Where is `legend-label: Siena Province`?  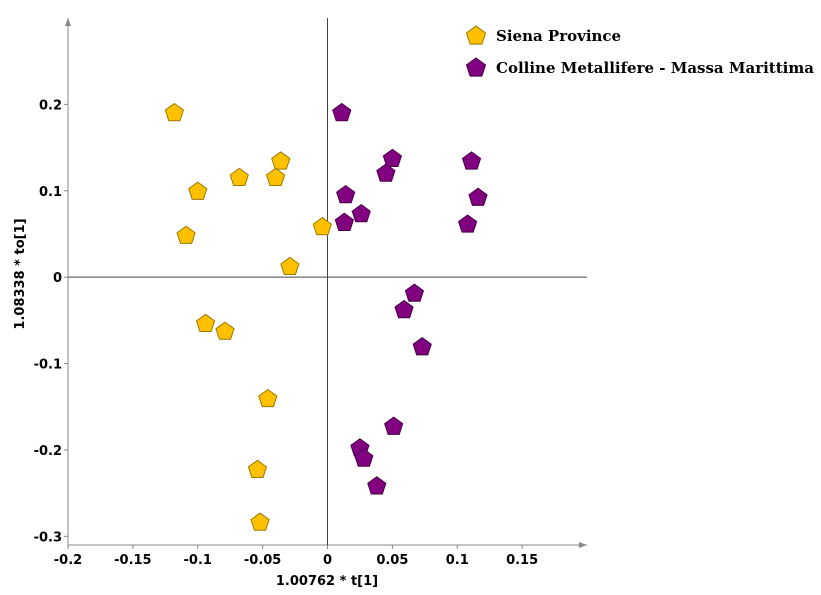
legend-label: Siena Province is located at coordinates (558, 36).